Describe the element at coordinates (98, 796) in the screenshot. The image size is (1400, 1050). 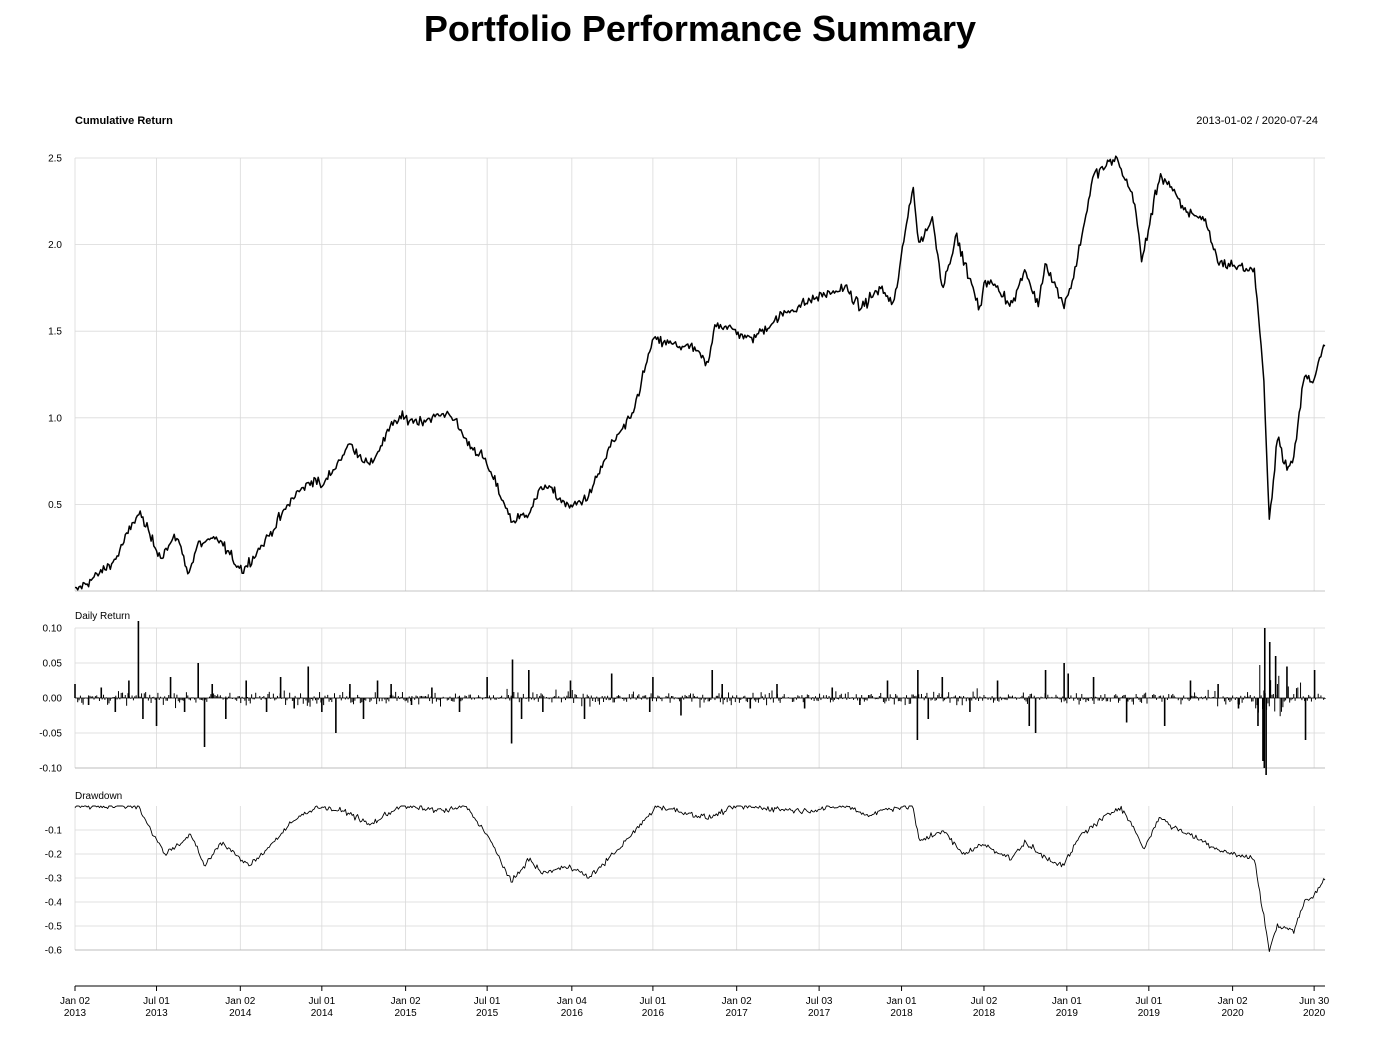
I see `drawdown-title: Drawdown` at that location.